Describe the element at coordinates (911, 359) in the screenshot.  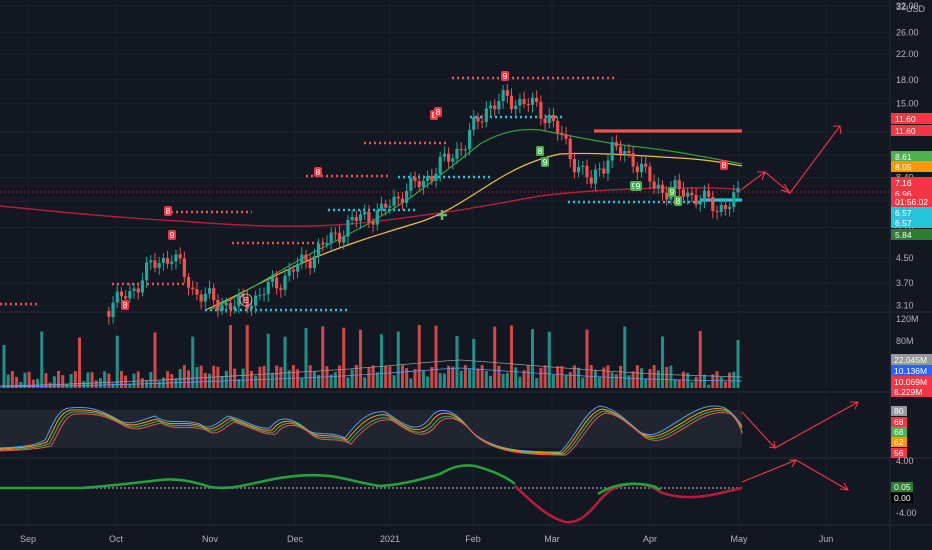
I see `volume-badge` at that location.